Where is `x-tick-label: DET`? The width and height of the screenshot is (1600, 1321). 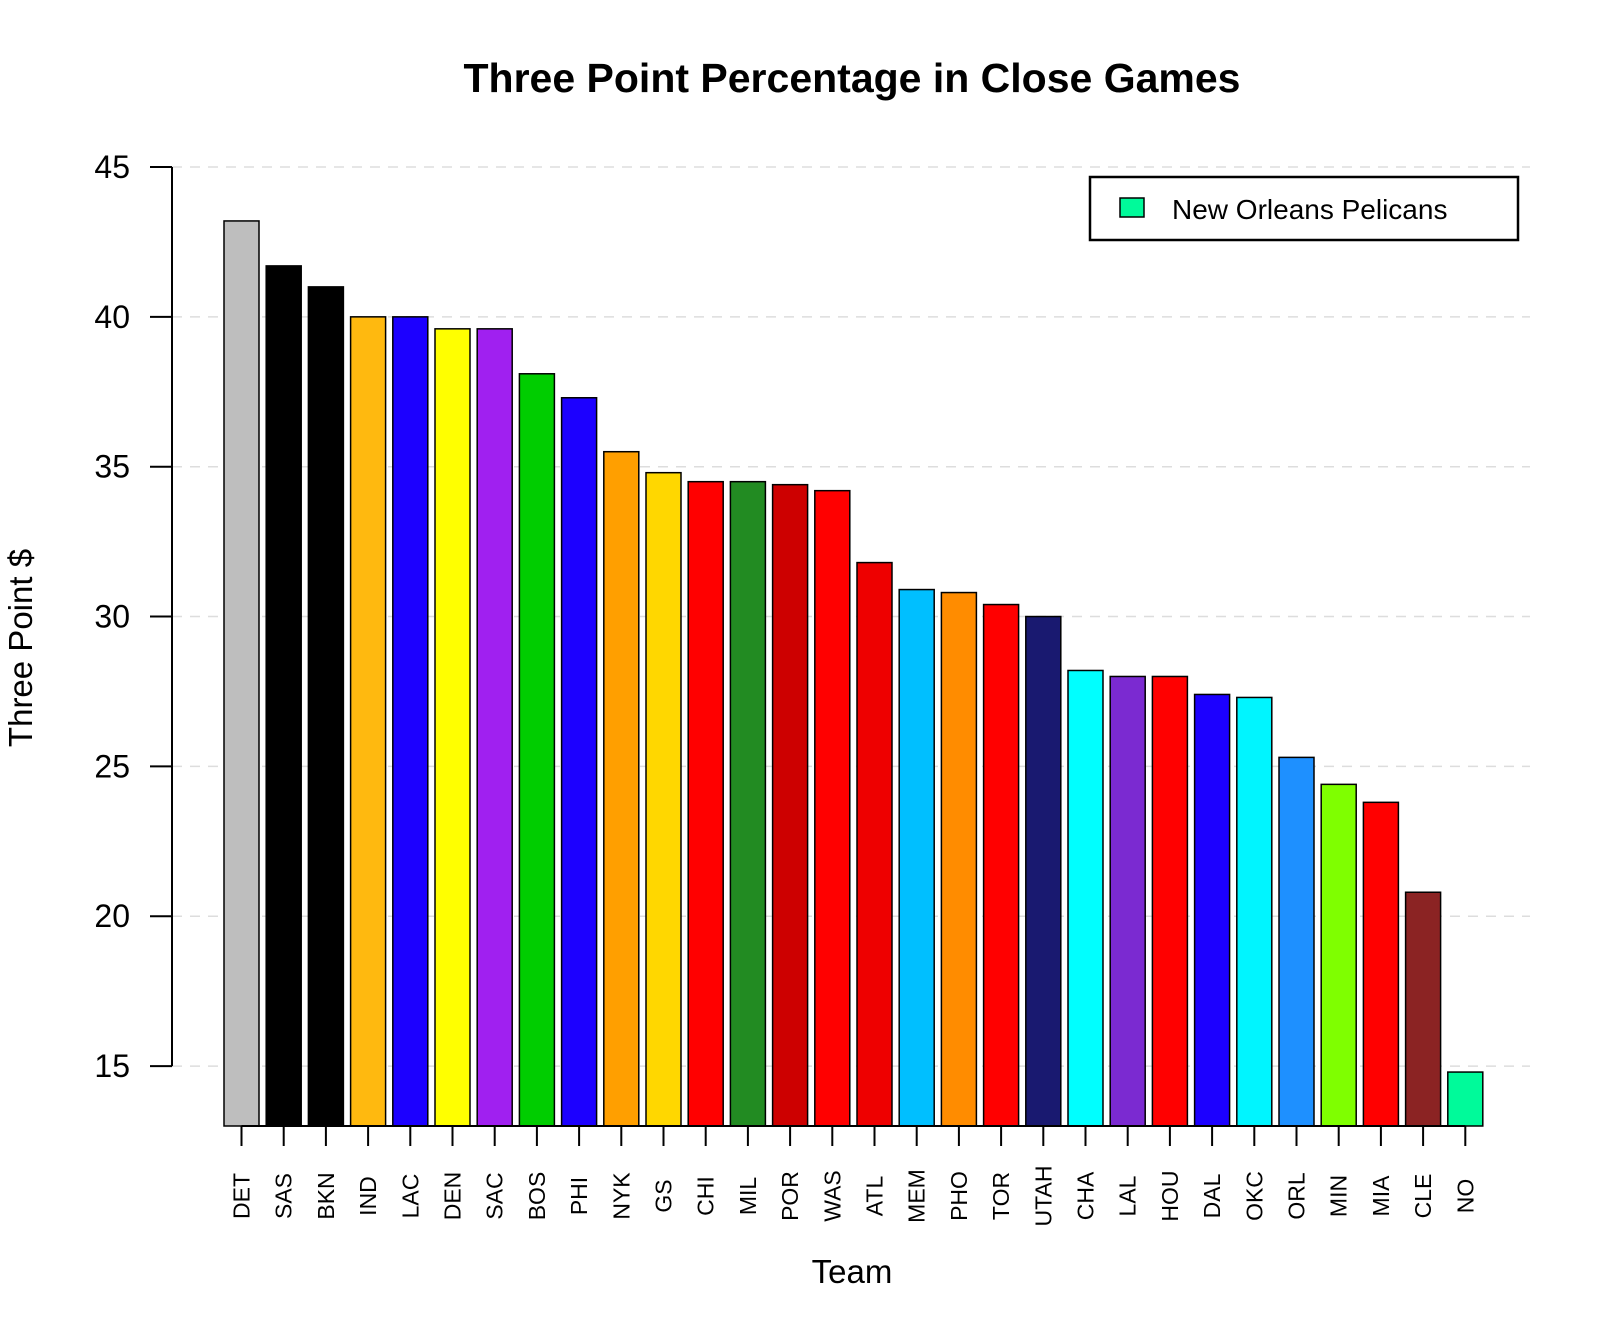
x-tick-label: DET is located at coordinates (242, 1196).